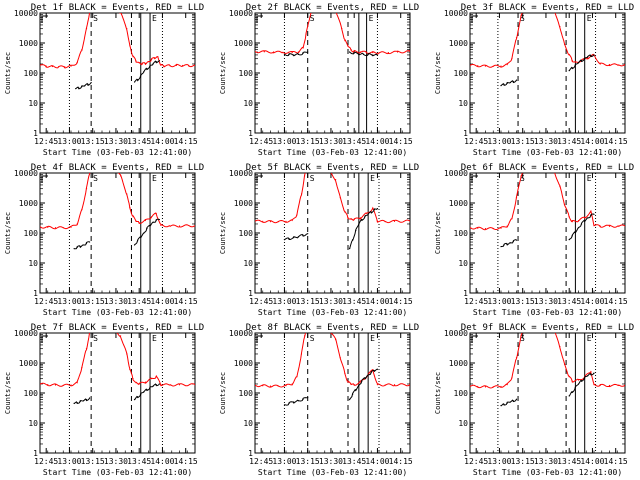 The width and height of the screenshot is (640, 480). I want to click on y-tick-label: 10000, so click(456, 333).